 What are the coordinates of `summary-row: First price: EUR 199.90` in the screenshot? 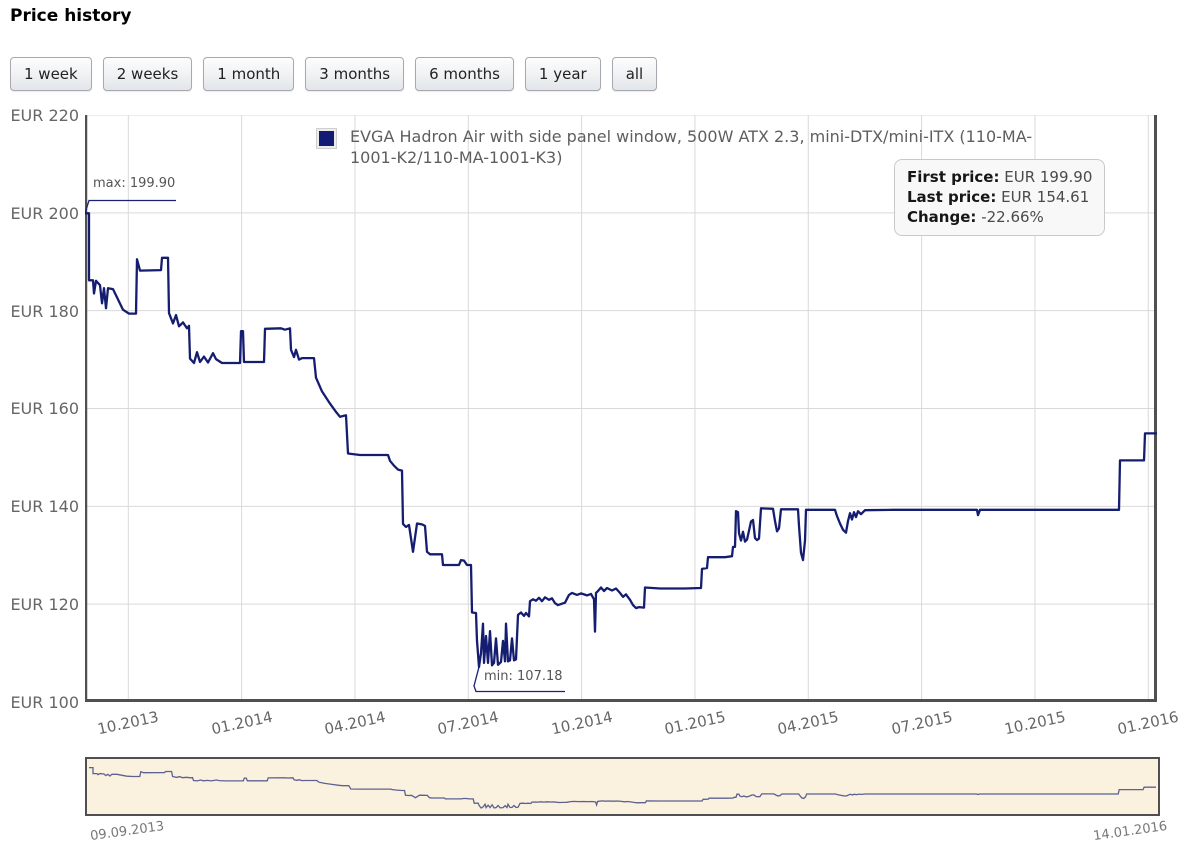 It's located at (1000, 177).